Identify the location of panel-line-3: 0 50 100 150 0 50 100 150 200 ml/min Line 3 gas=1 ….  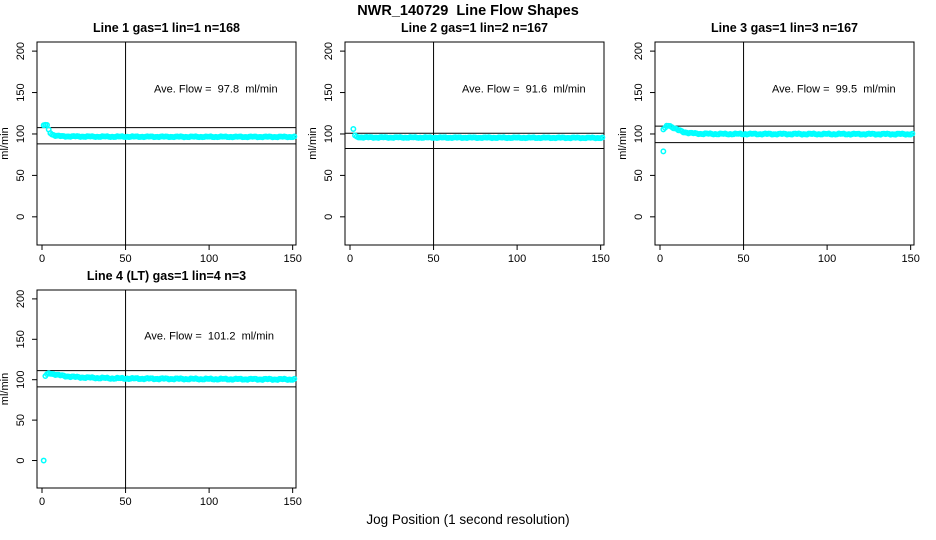
(768, 143).